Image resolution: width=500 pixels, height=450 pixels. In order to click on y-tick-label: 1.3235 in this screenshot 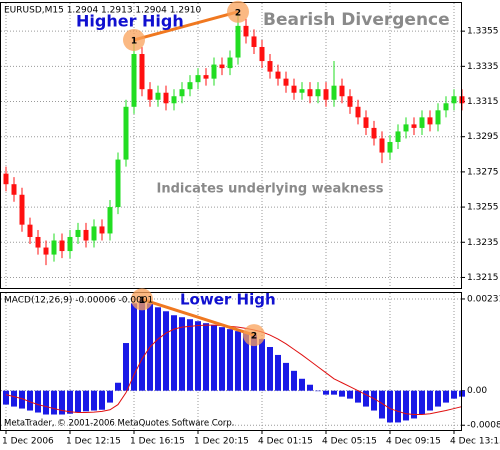, I will do `click(483, 243)`.